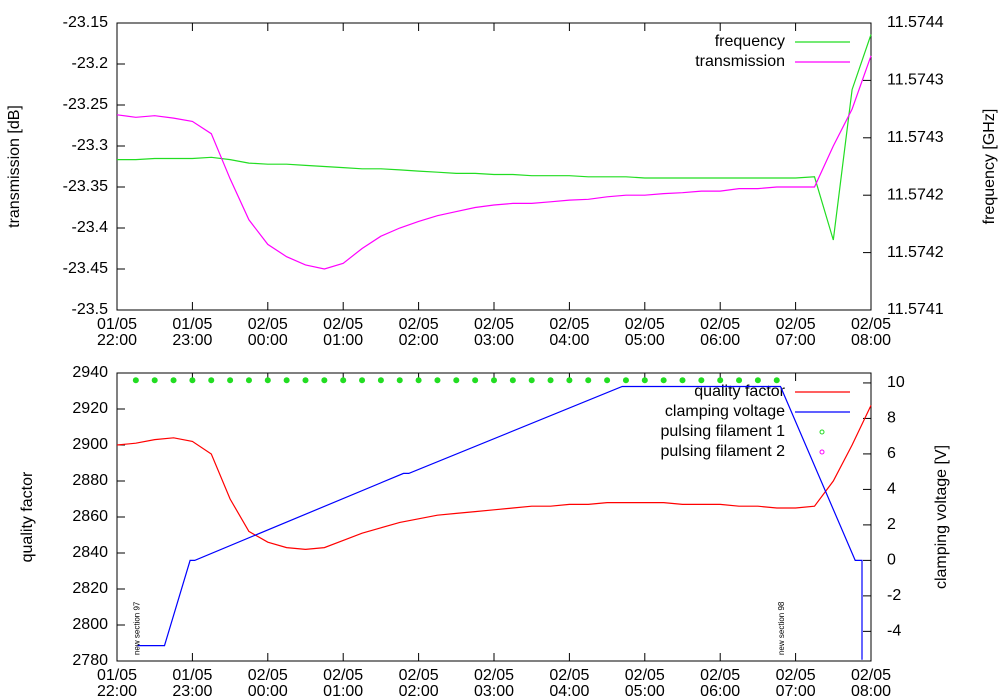 The height and width of the screenshot is (700, 1000). I want to click on y-tick-label: -23.25, so click(85, 104).